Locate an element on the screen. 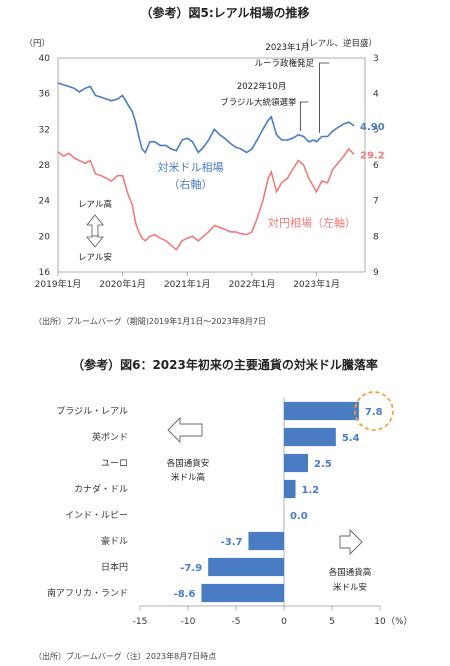 The image size is (450, 666). chart1-left-tick: 24 is located at coordinates (45, 202).